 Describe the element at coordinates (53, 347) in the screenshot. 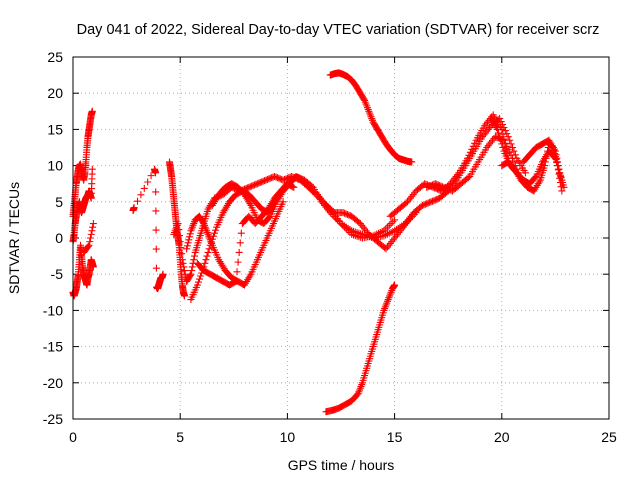

I see `y-tick-label: -15` at that location.